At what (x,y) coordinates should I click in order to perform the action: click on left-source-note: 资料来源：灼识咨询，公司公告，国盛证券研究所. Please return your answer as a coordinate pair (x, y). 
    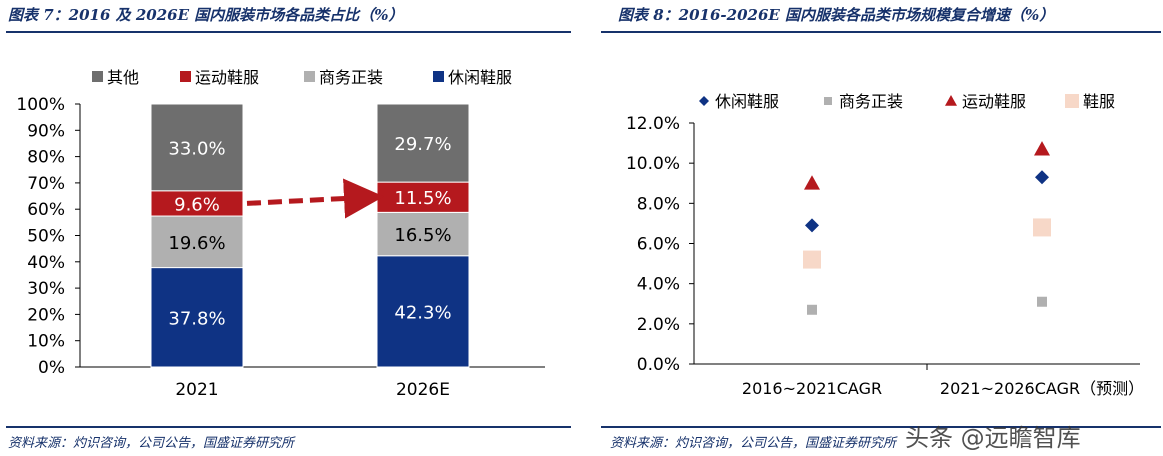
    Looking at the image, I should click on (151, 443).